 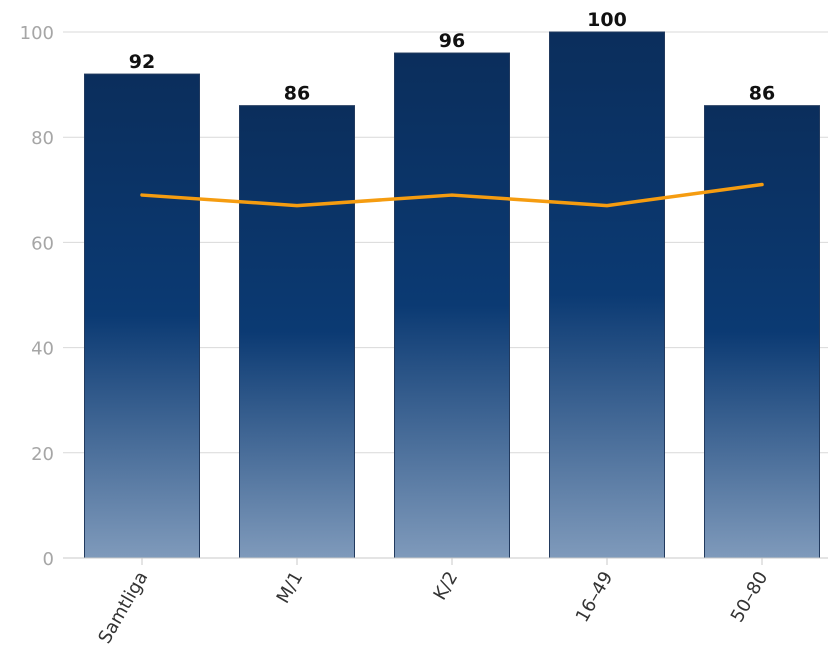 I want to click on x-axis, so click(x=445, y=561).